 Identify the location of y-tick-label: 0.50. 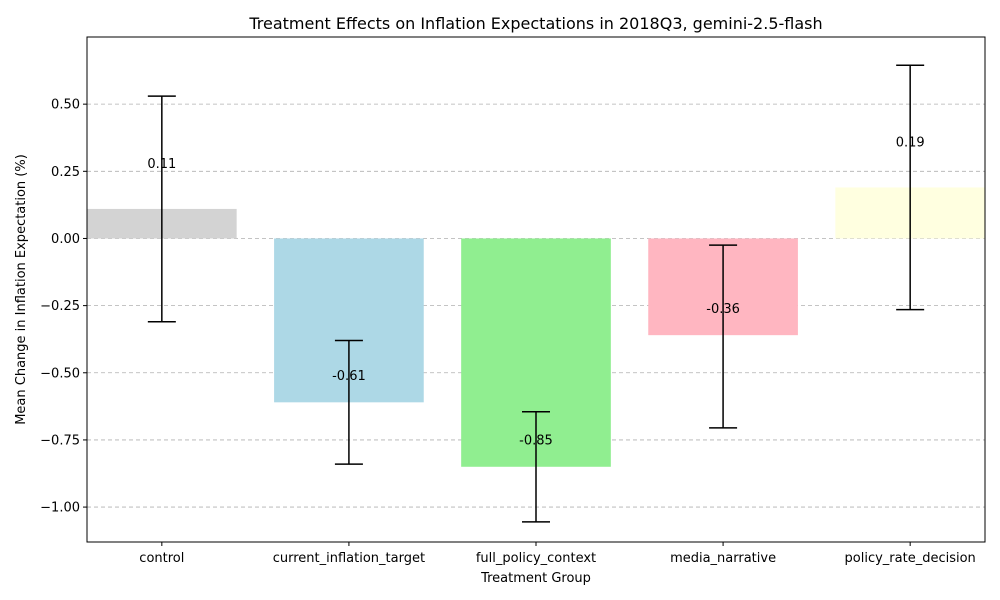
(65, 105).